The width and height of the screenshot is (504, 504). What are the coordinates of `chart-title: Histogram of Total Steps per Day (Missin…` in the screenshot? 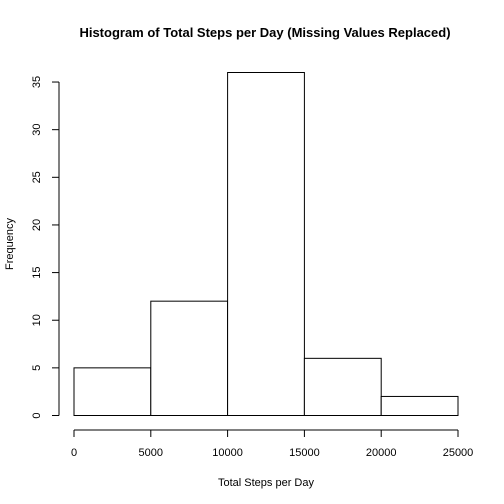 It's located at (264, 32).